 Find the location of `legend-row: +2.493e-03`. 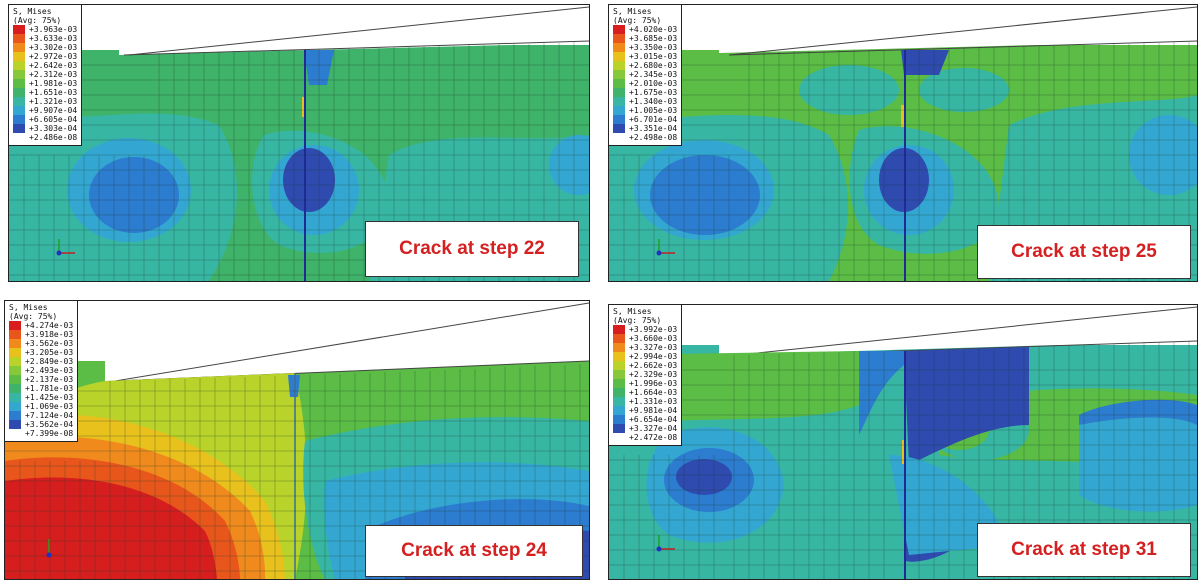

legend-row: +2.493e-03 is located at coordinates (41, 370).